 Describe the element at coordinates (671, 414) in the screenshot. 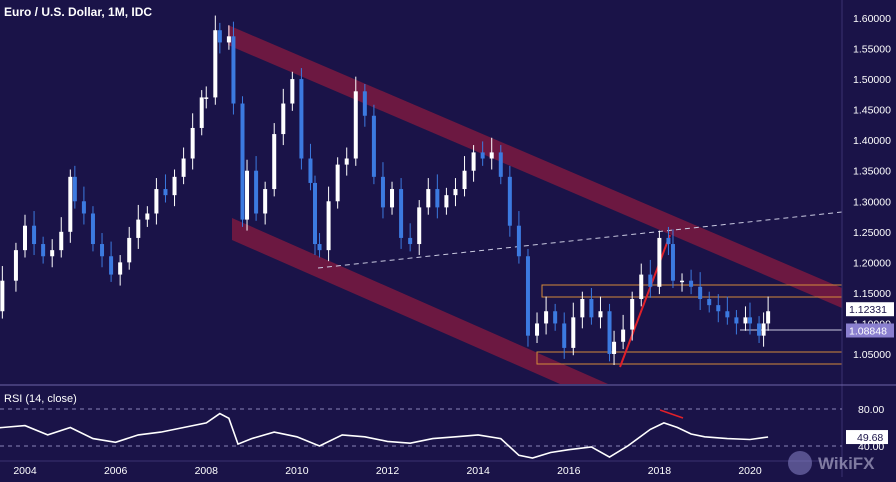

I see `rsi-overbought-segment` at that location.